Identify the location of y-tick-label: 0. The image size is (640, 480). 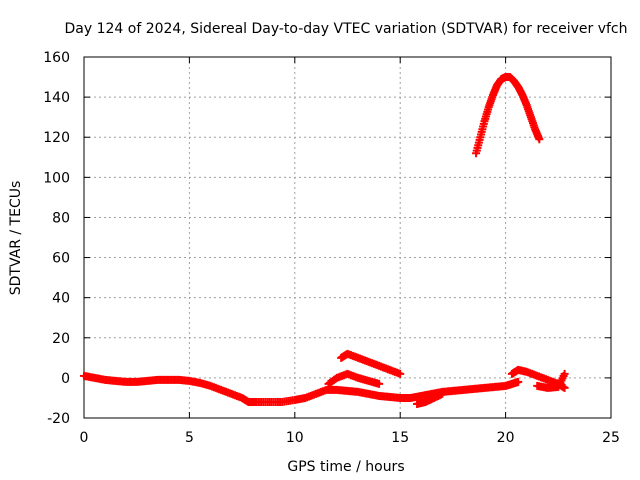
(65, 379).